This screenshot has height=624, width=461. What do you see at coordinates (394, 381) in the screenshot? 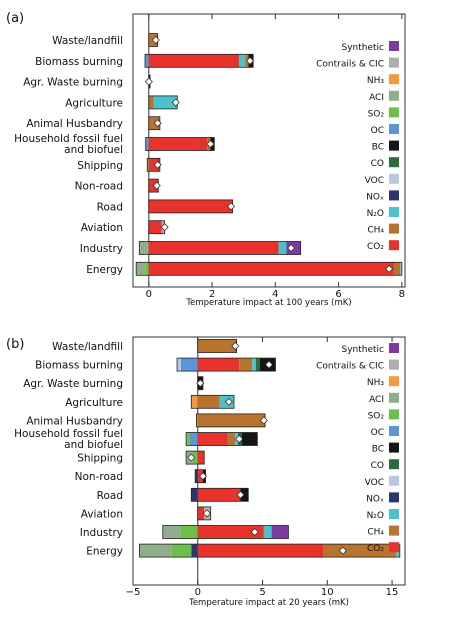
I see `legend-swatch-nh3` at bounding box center [394, 381].